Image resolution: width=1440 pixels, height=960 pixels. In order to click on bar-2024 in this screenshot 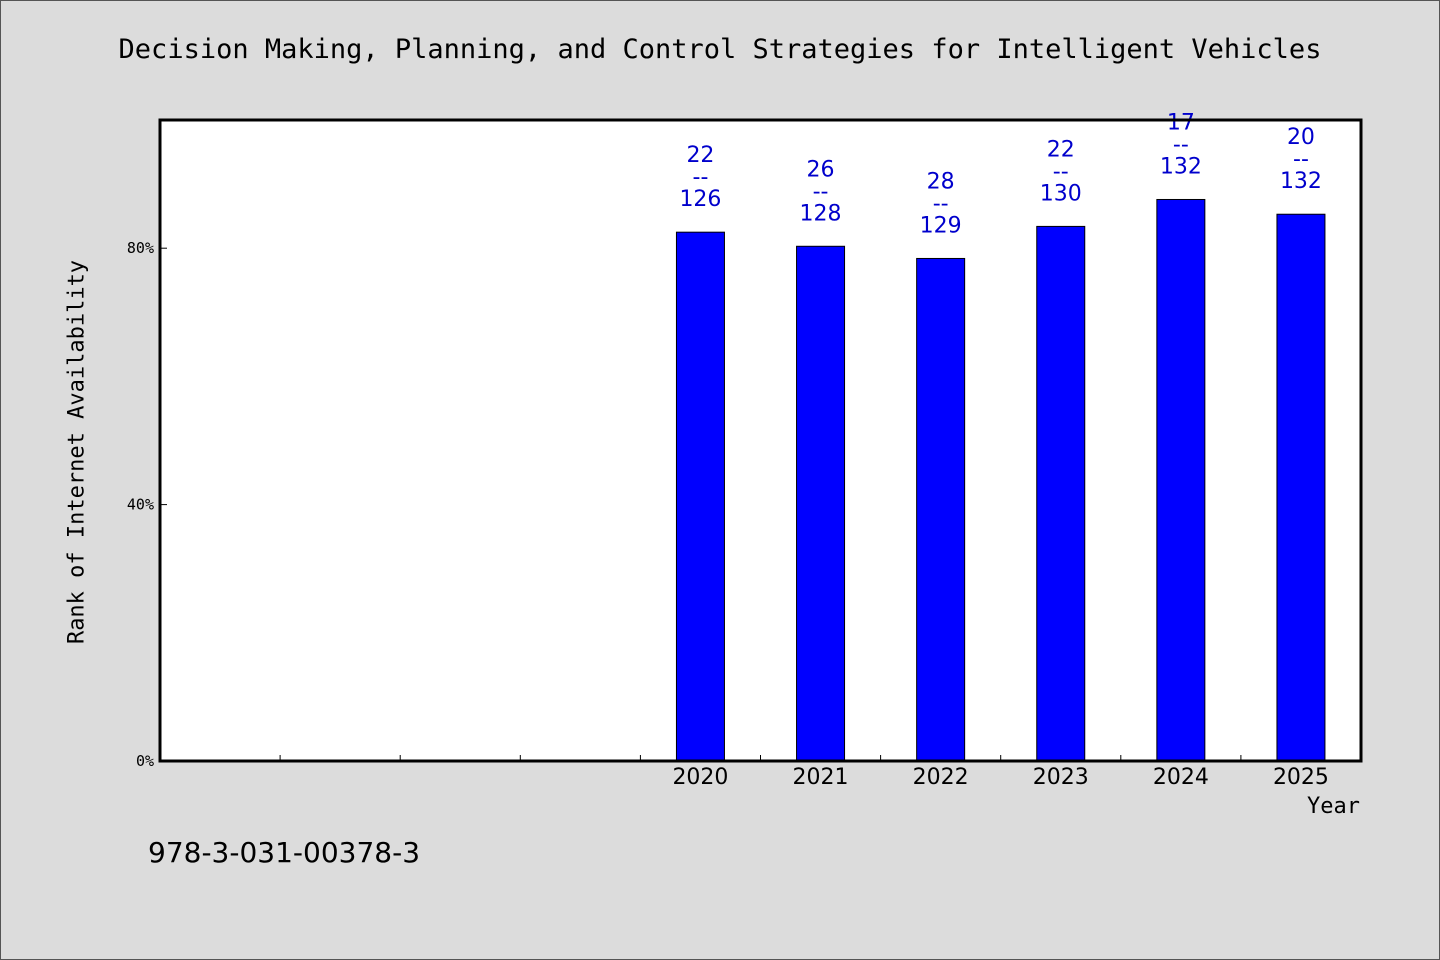, I will do `click(1181, 480)`.